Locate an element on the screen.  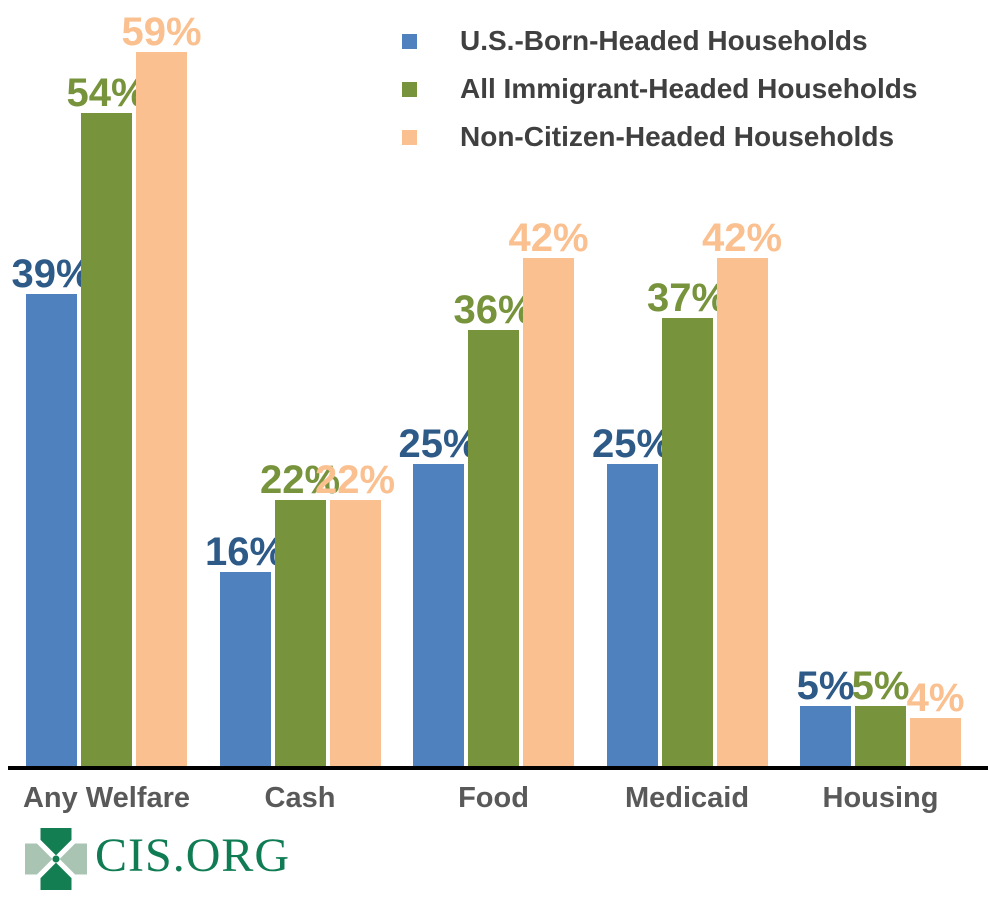
x-axis-line is located at coordinates (498, 768).